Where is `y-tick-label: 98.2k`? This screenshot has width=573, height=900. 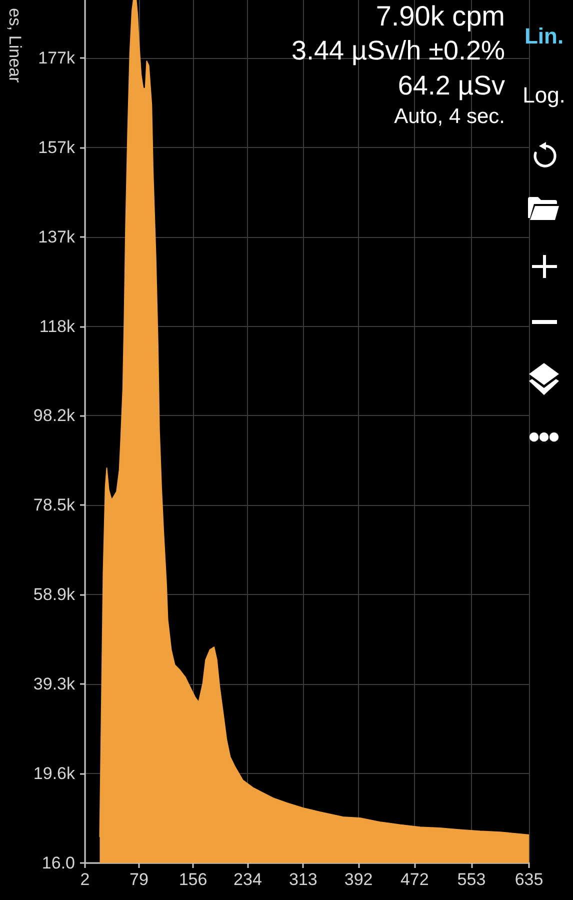
y-tick-label: 98.2k is located at coordinates (54, 416).